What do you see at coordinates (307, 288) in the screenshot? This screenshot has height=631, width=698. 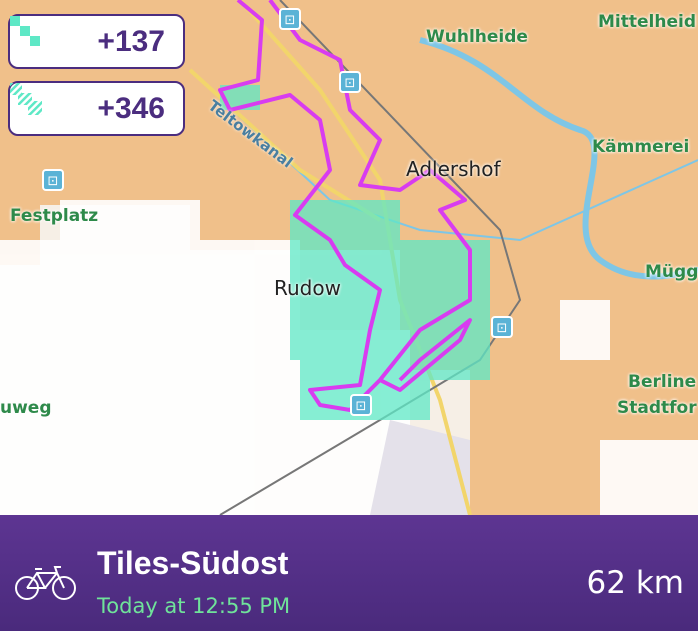 I see `map-label-rudow: Rudow` at bounding box center [307, 288].